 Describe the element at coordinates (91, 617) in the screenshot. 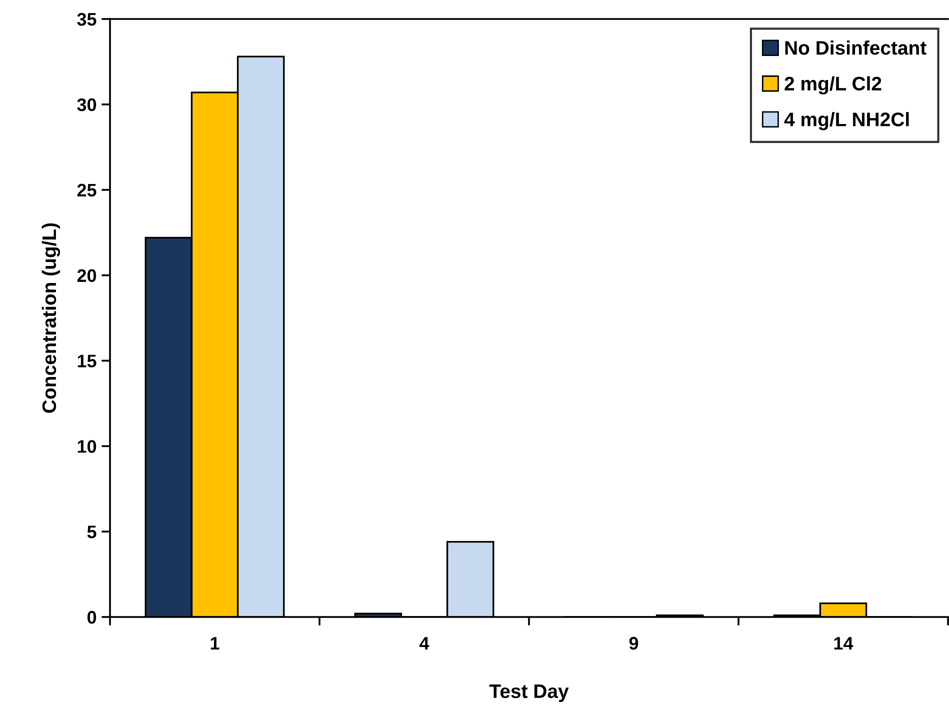

I see `y-tick-label: 0` at that location.